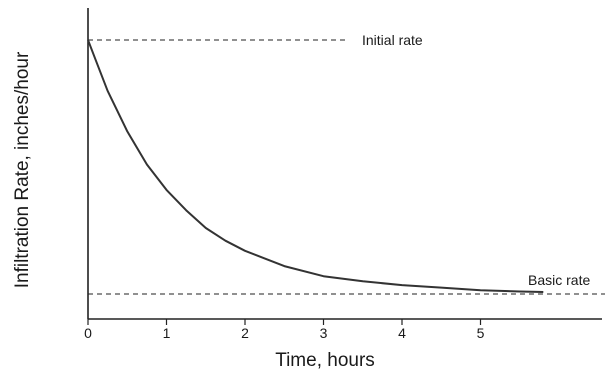 The image size is (605, 374). Describe the element at coordinates (481, 333) in the screenshot. I see `x-tick-label: 5` at that location.